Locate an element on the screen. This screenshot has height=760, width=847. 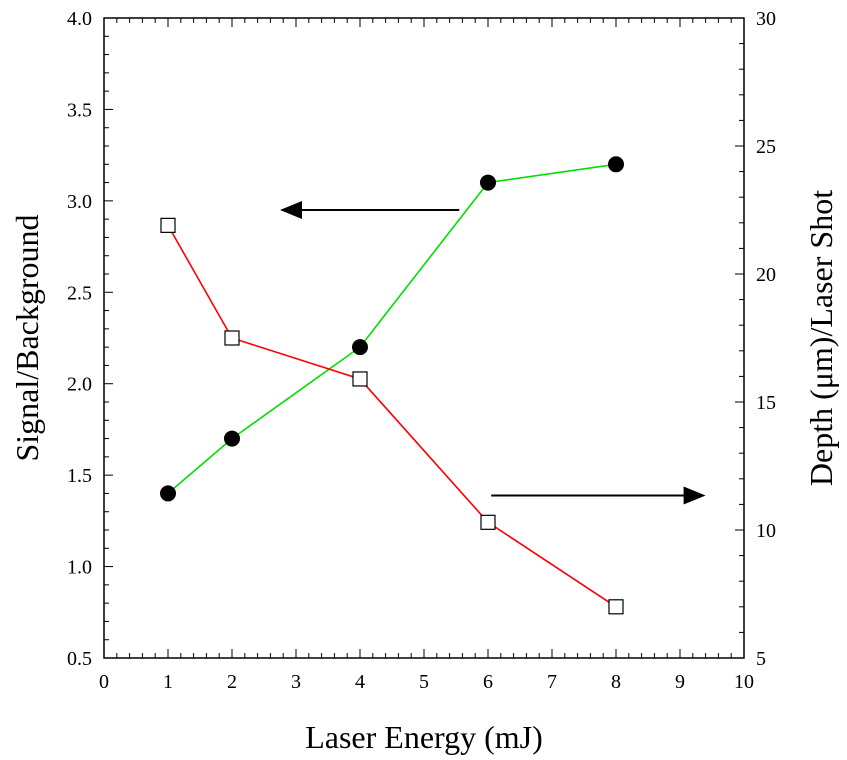
x-tick-label: 8 is located at coordinates (616, 682).